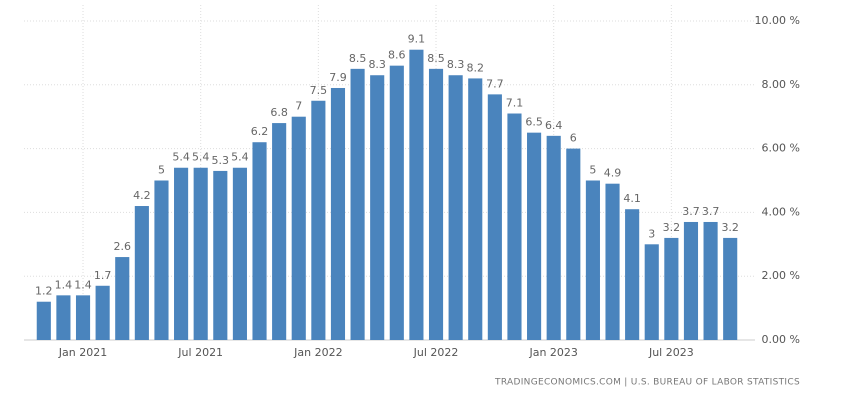  Describe the element at coordinates (200, 352) in the screenshot. I see `x-tick-label: Jul 2021` at that location.